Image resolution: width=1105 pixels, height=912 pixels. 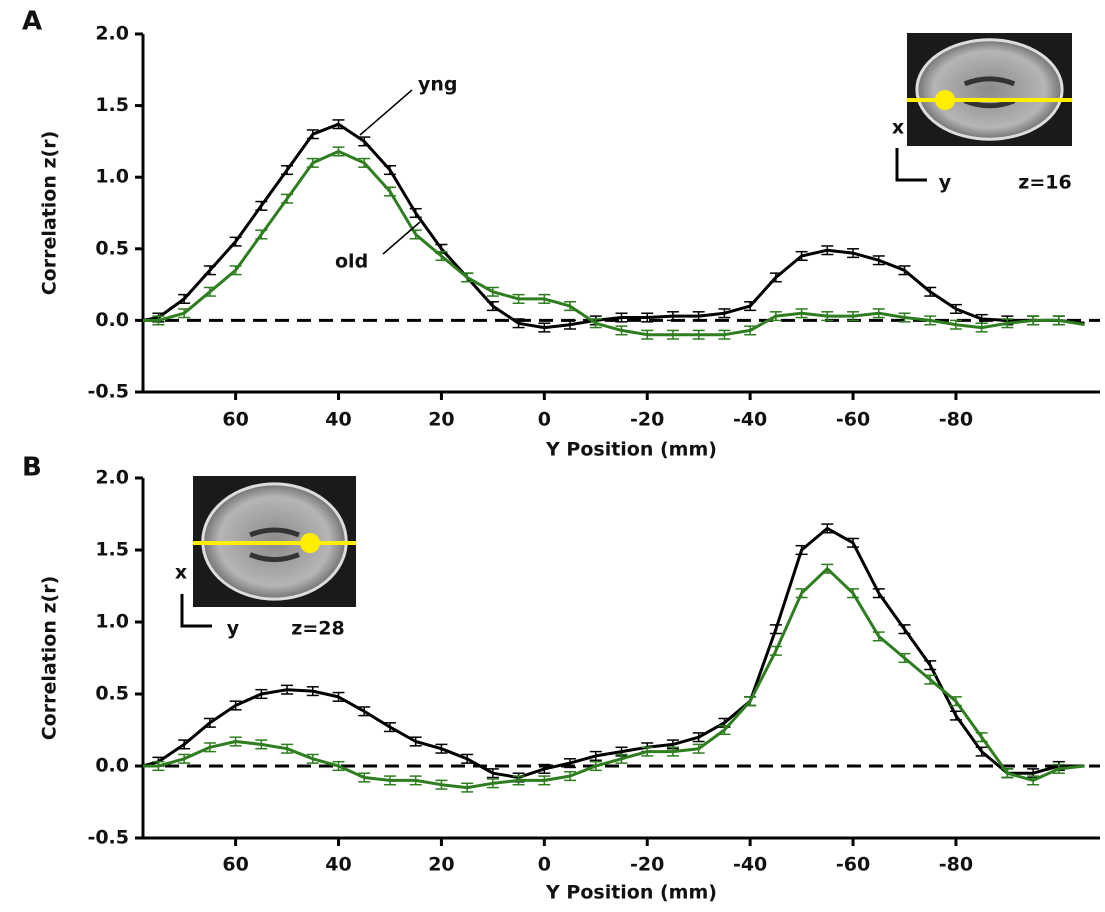 I want to click on x-tick-label: -20, so click(x=647, y=865).